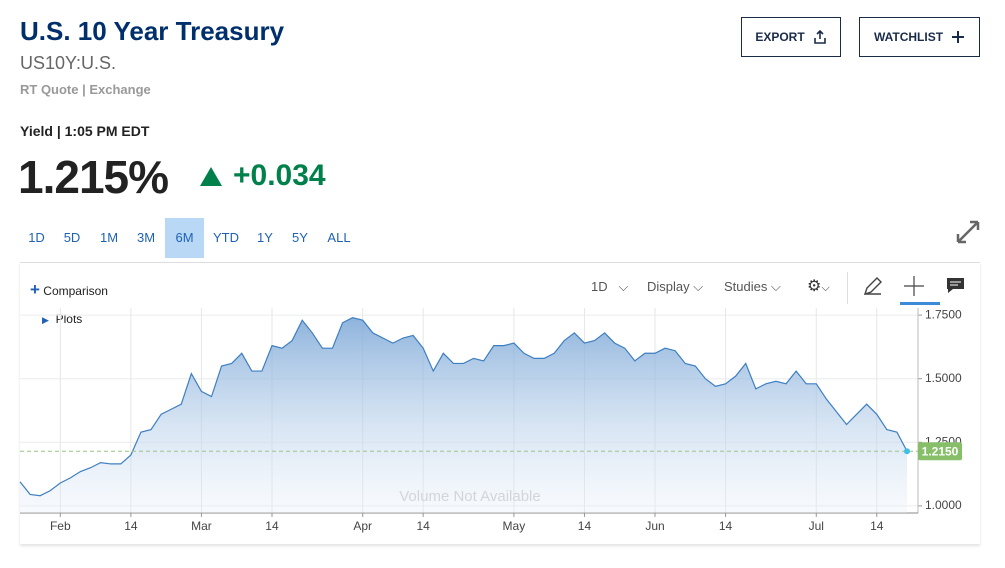 This screenshot has height=568, width=1005. What do you see at coordinates (873, 286) in the screenshot?
I see `draw-icon` at bounding box center [873, 286].